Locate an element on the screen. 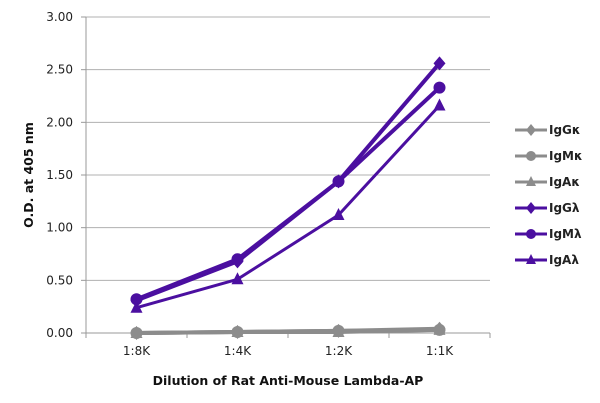  y-tick-label: 0.00 is located at coordinates (59, 333).